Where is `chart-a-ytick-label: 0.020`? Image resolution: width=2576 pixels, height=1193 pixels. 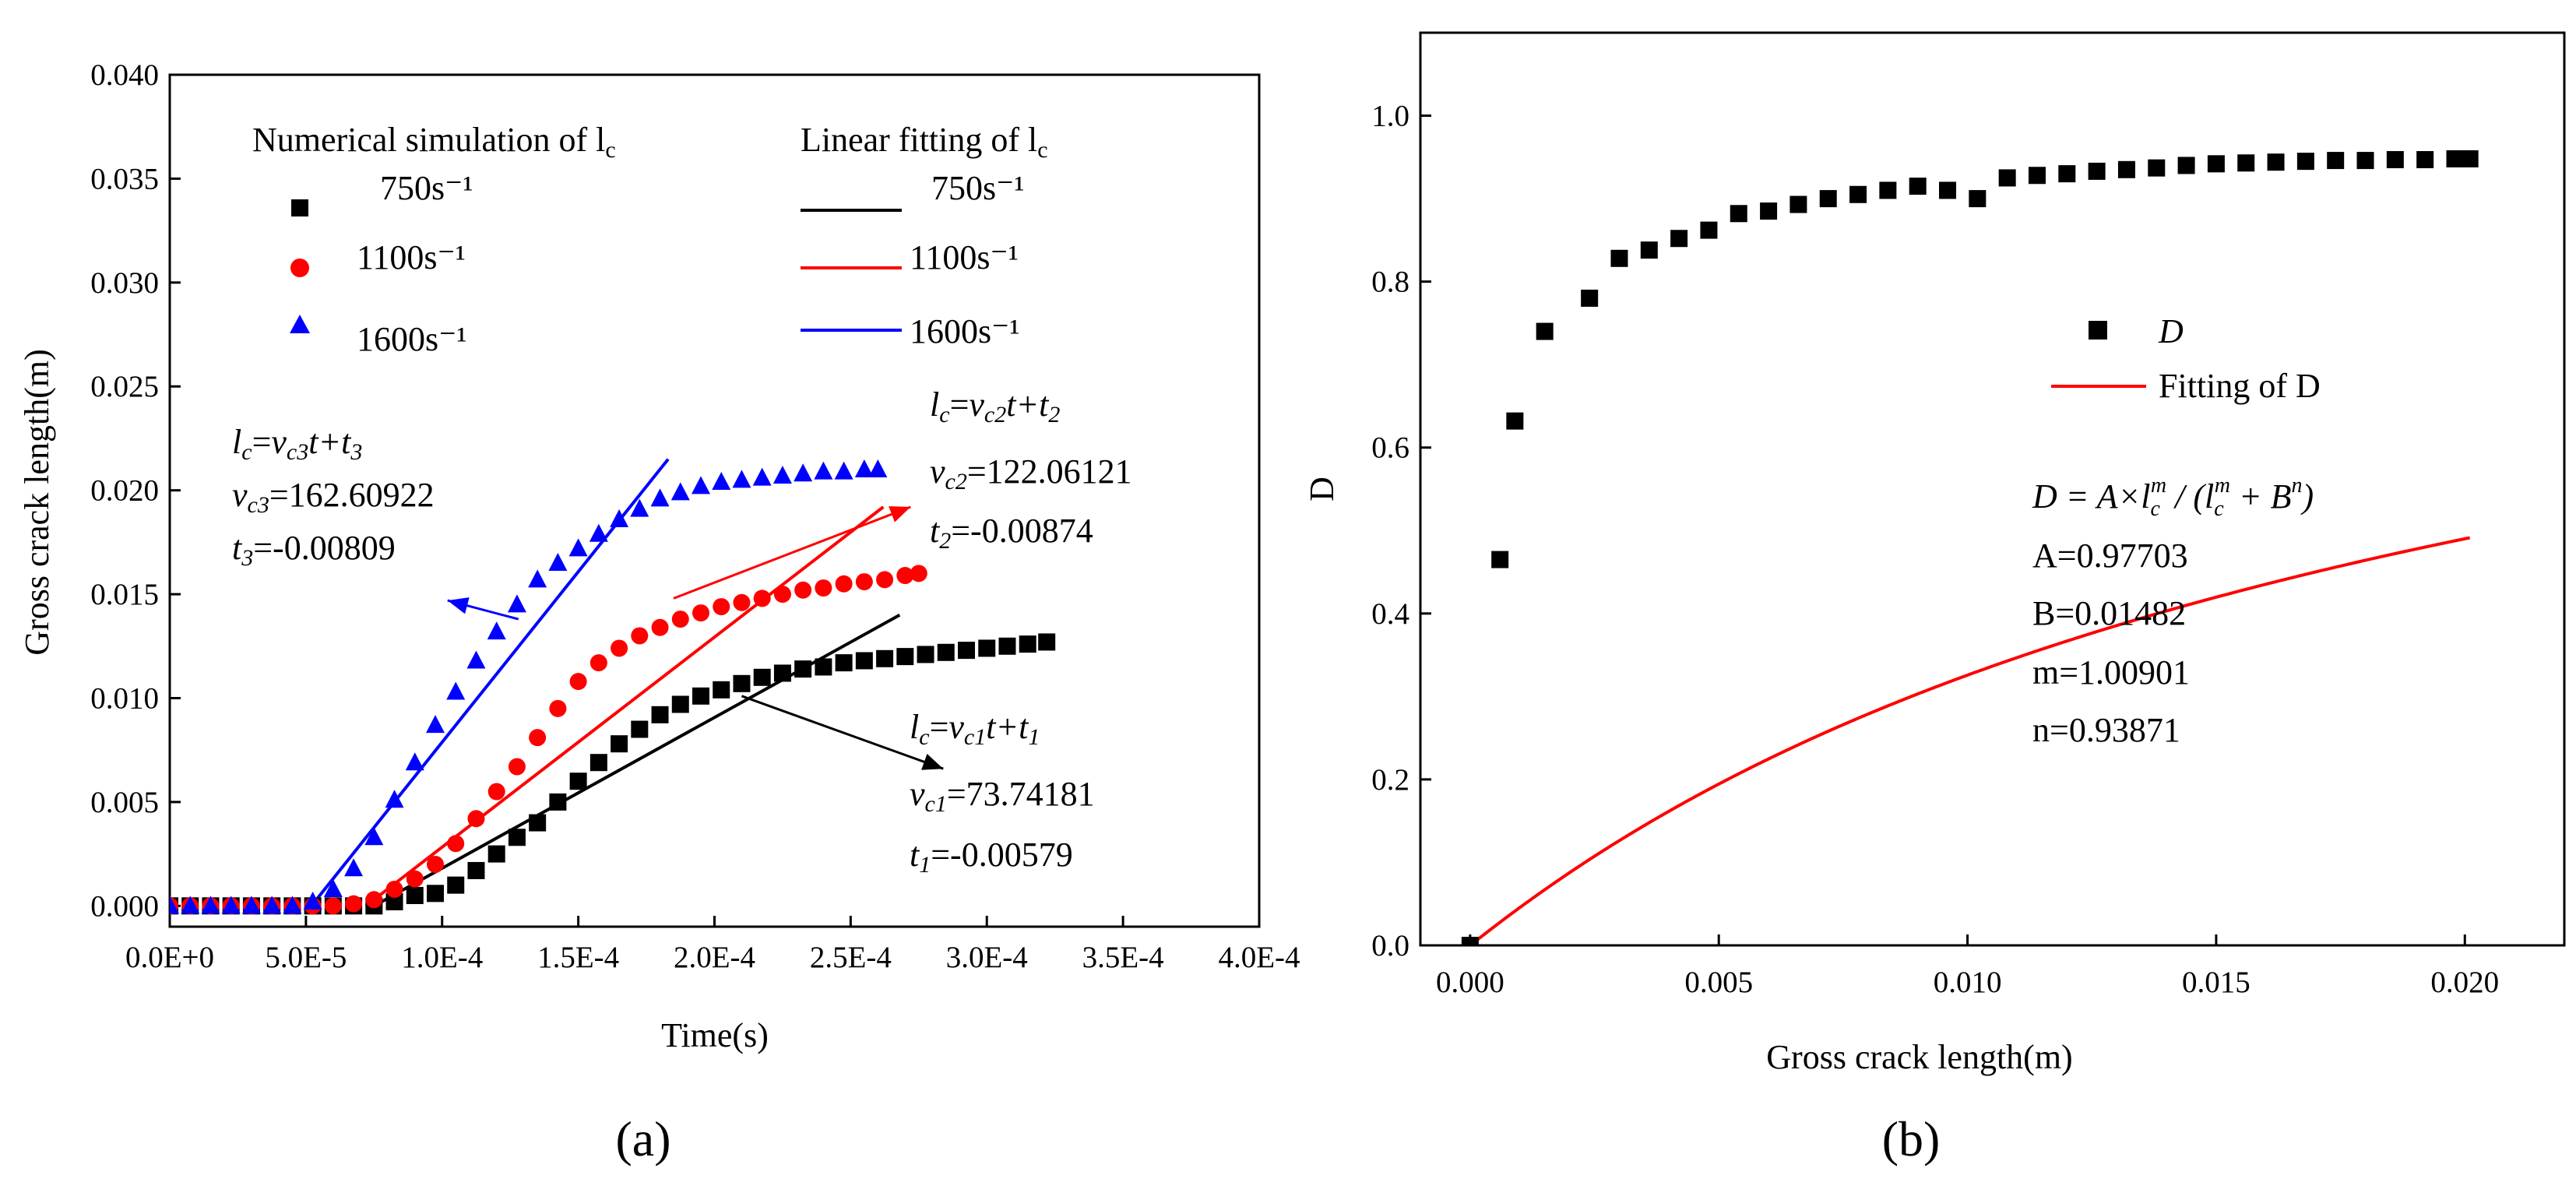
chart-a-ytick-label: 0.020 is located at coordinates (124, 491).